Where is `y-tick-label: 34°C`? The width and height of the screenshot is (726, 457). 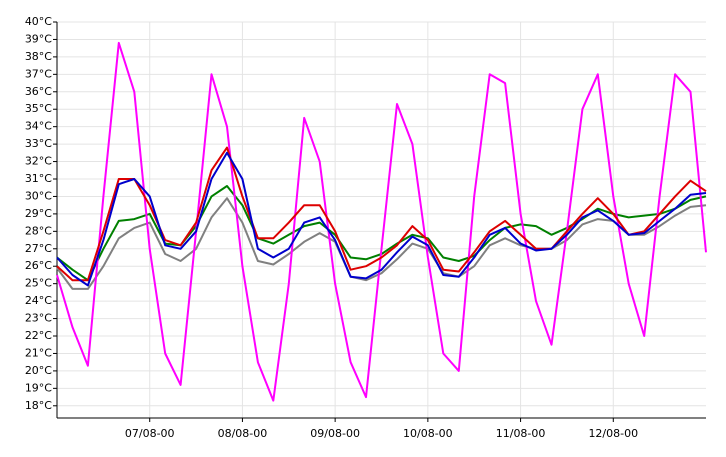
y-tick-label: 34°C is located at coordinates (38, 126).